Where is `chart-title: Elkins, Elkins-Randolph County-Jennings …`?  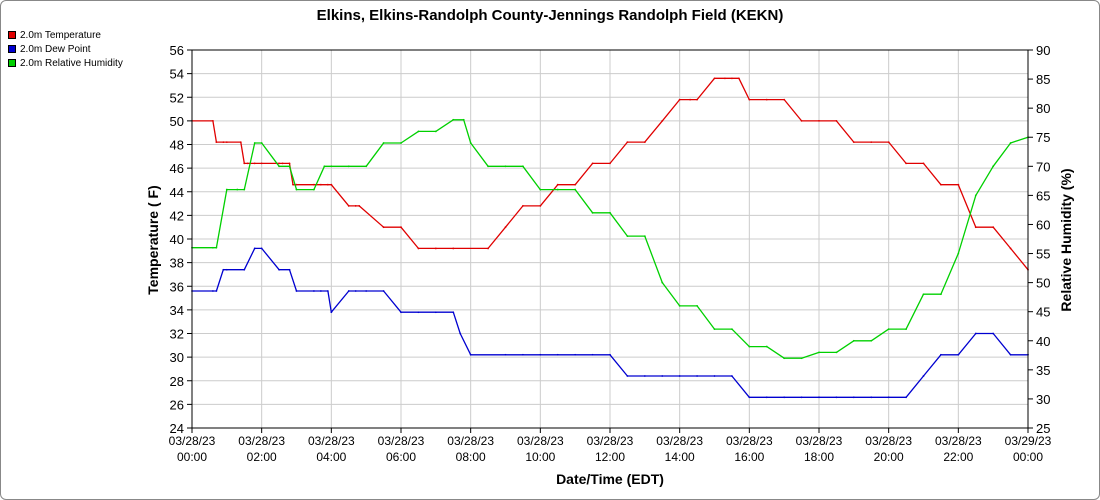
chart-title: Elkins, Elkins-Randolph County-Jennings … is located at coordinates (550, 15).